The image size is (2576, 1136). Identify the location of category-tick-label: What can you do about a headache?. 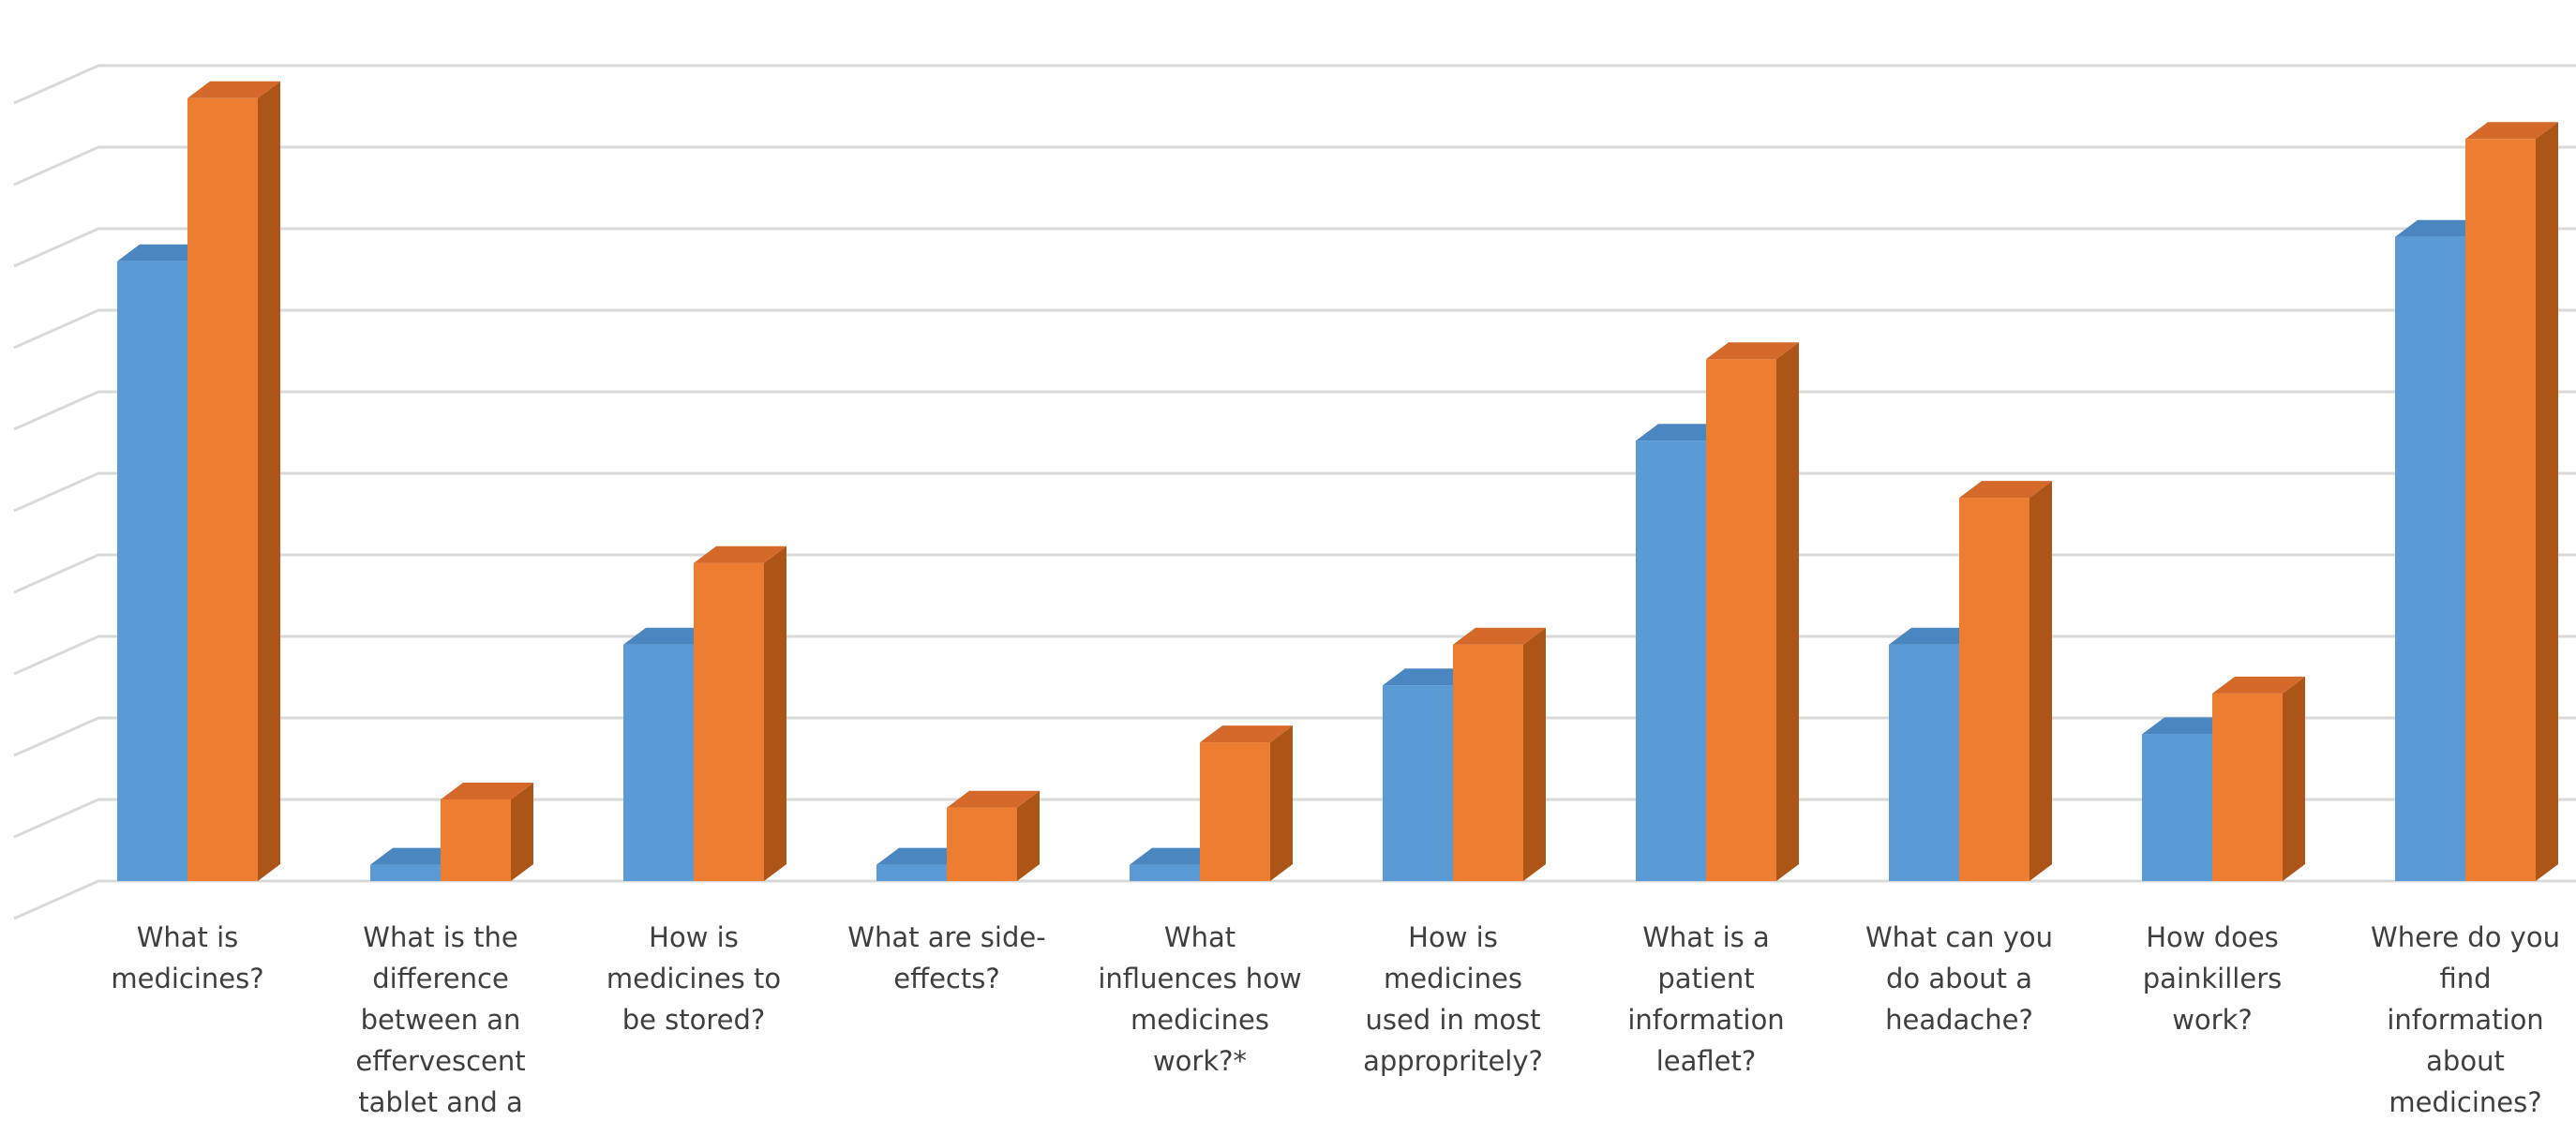
(1959, 978).